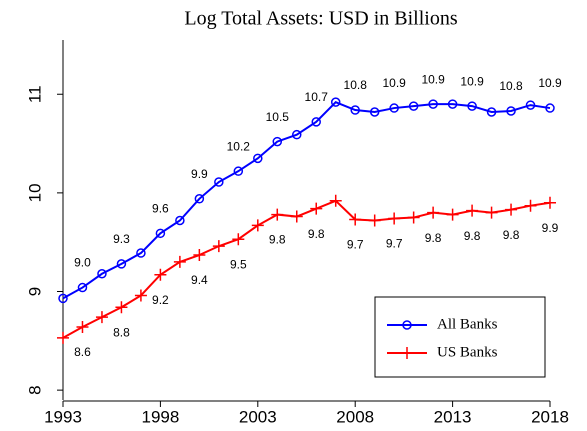 The image size is (587, 431). What do you see at coordinates (63, 416) in the screenshot?
I see `x-tick-label: 1993` at bounding box center [63, 416].